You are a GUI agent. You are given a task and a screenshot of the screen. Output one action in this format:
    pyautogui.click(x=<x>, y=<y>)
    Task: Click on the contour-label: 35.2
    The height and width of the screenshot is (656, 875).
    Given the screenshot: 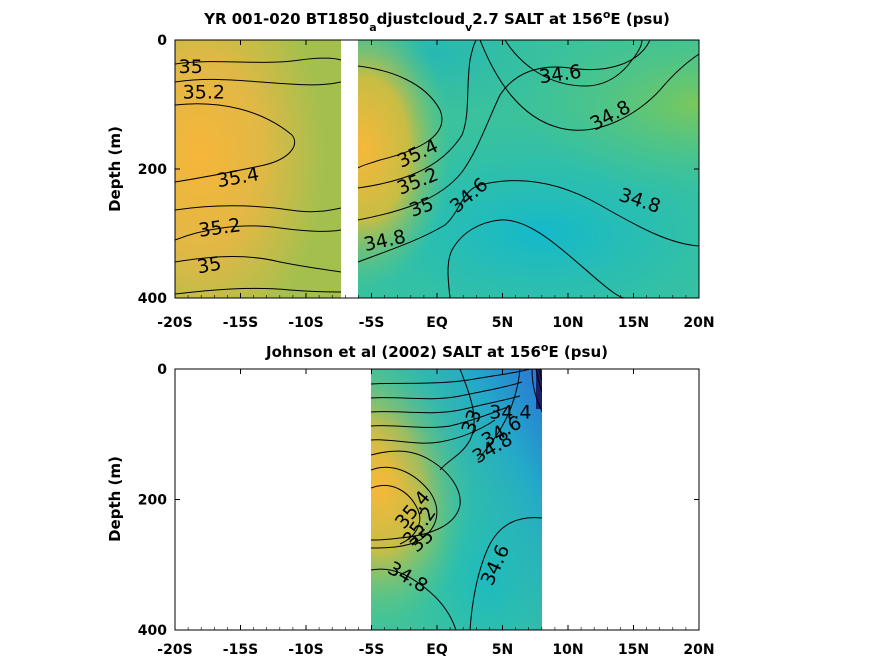 What is the action you would take?
    pyautogui.click(x=204, y=93)
    